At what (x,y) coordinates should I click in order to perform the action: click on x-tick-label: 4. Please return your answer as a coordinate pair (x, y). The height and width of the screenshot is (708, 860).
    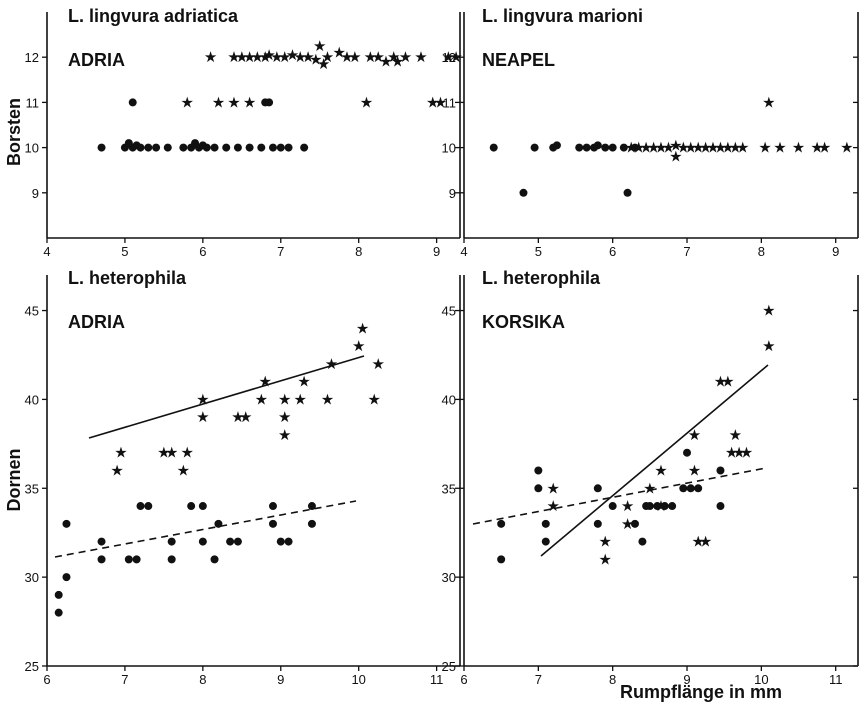
    Looking at the image, I should click on (46, 251).